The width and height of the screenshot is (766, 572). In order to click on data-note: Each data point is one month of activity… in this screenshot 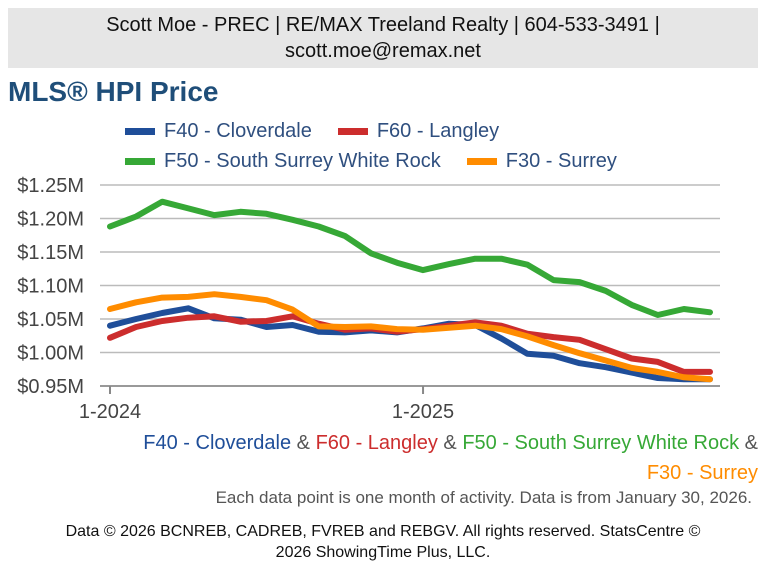, I will do `click(483, 497)`.